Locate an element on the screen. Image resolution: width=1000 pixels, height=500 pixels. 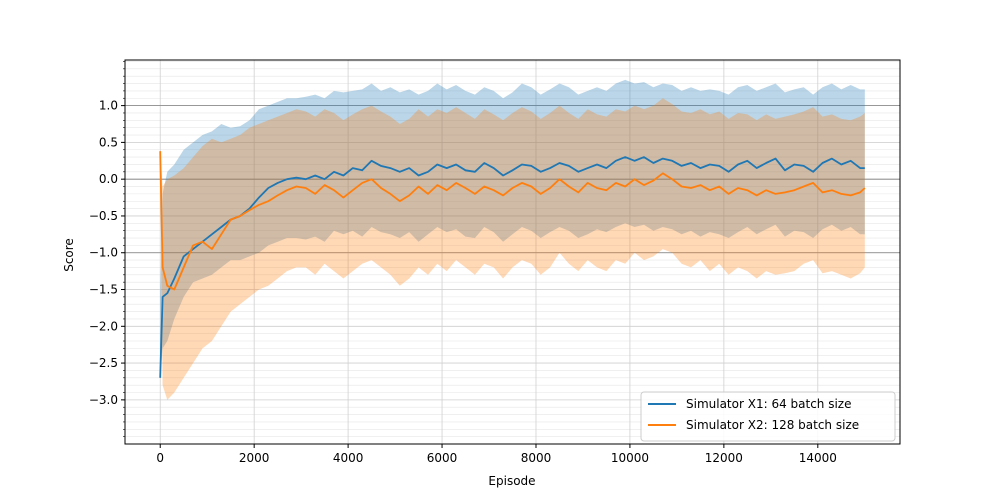
x-axis-label: Episode is located at coordinates (511, 481).